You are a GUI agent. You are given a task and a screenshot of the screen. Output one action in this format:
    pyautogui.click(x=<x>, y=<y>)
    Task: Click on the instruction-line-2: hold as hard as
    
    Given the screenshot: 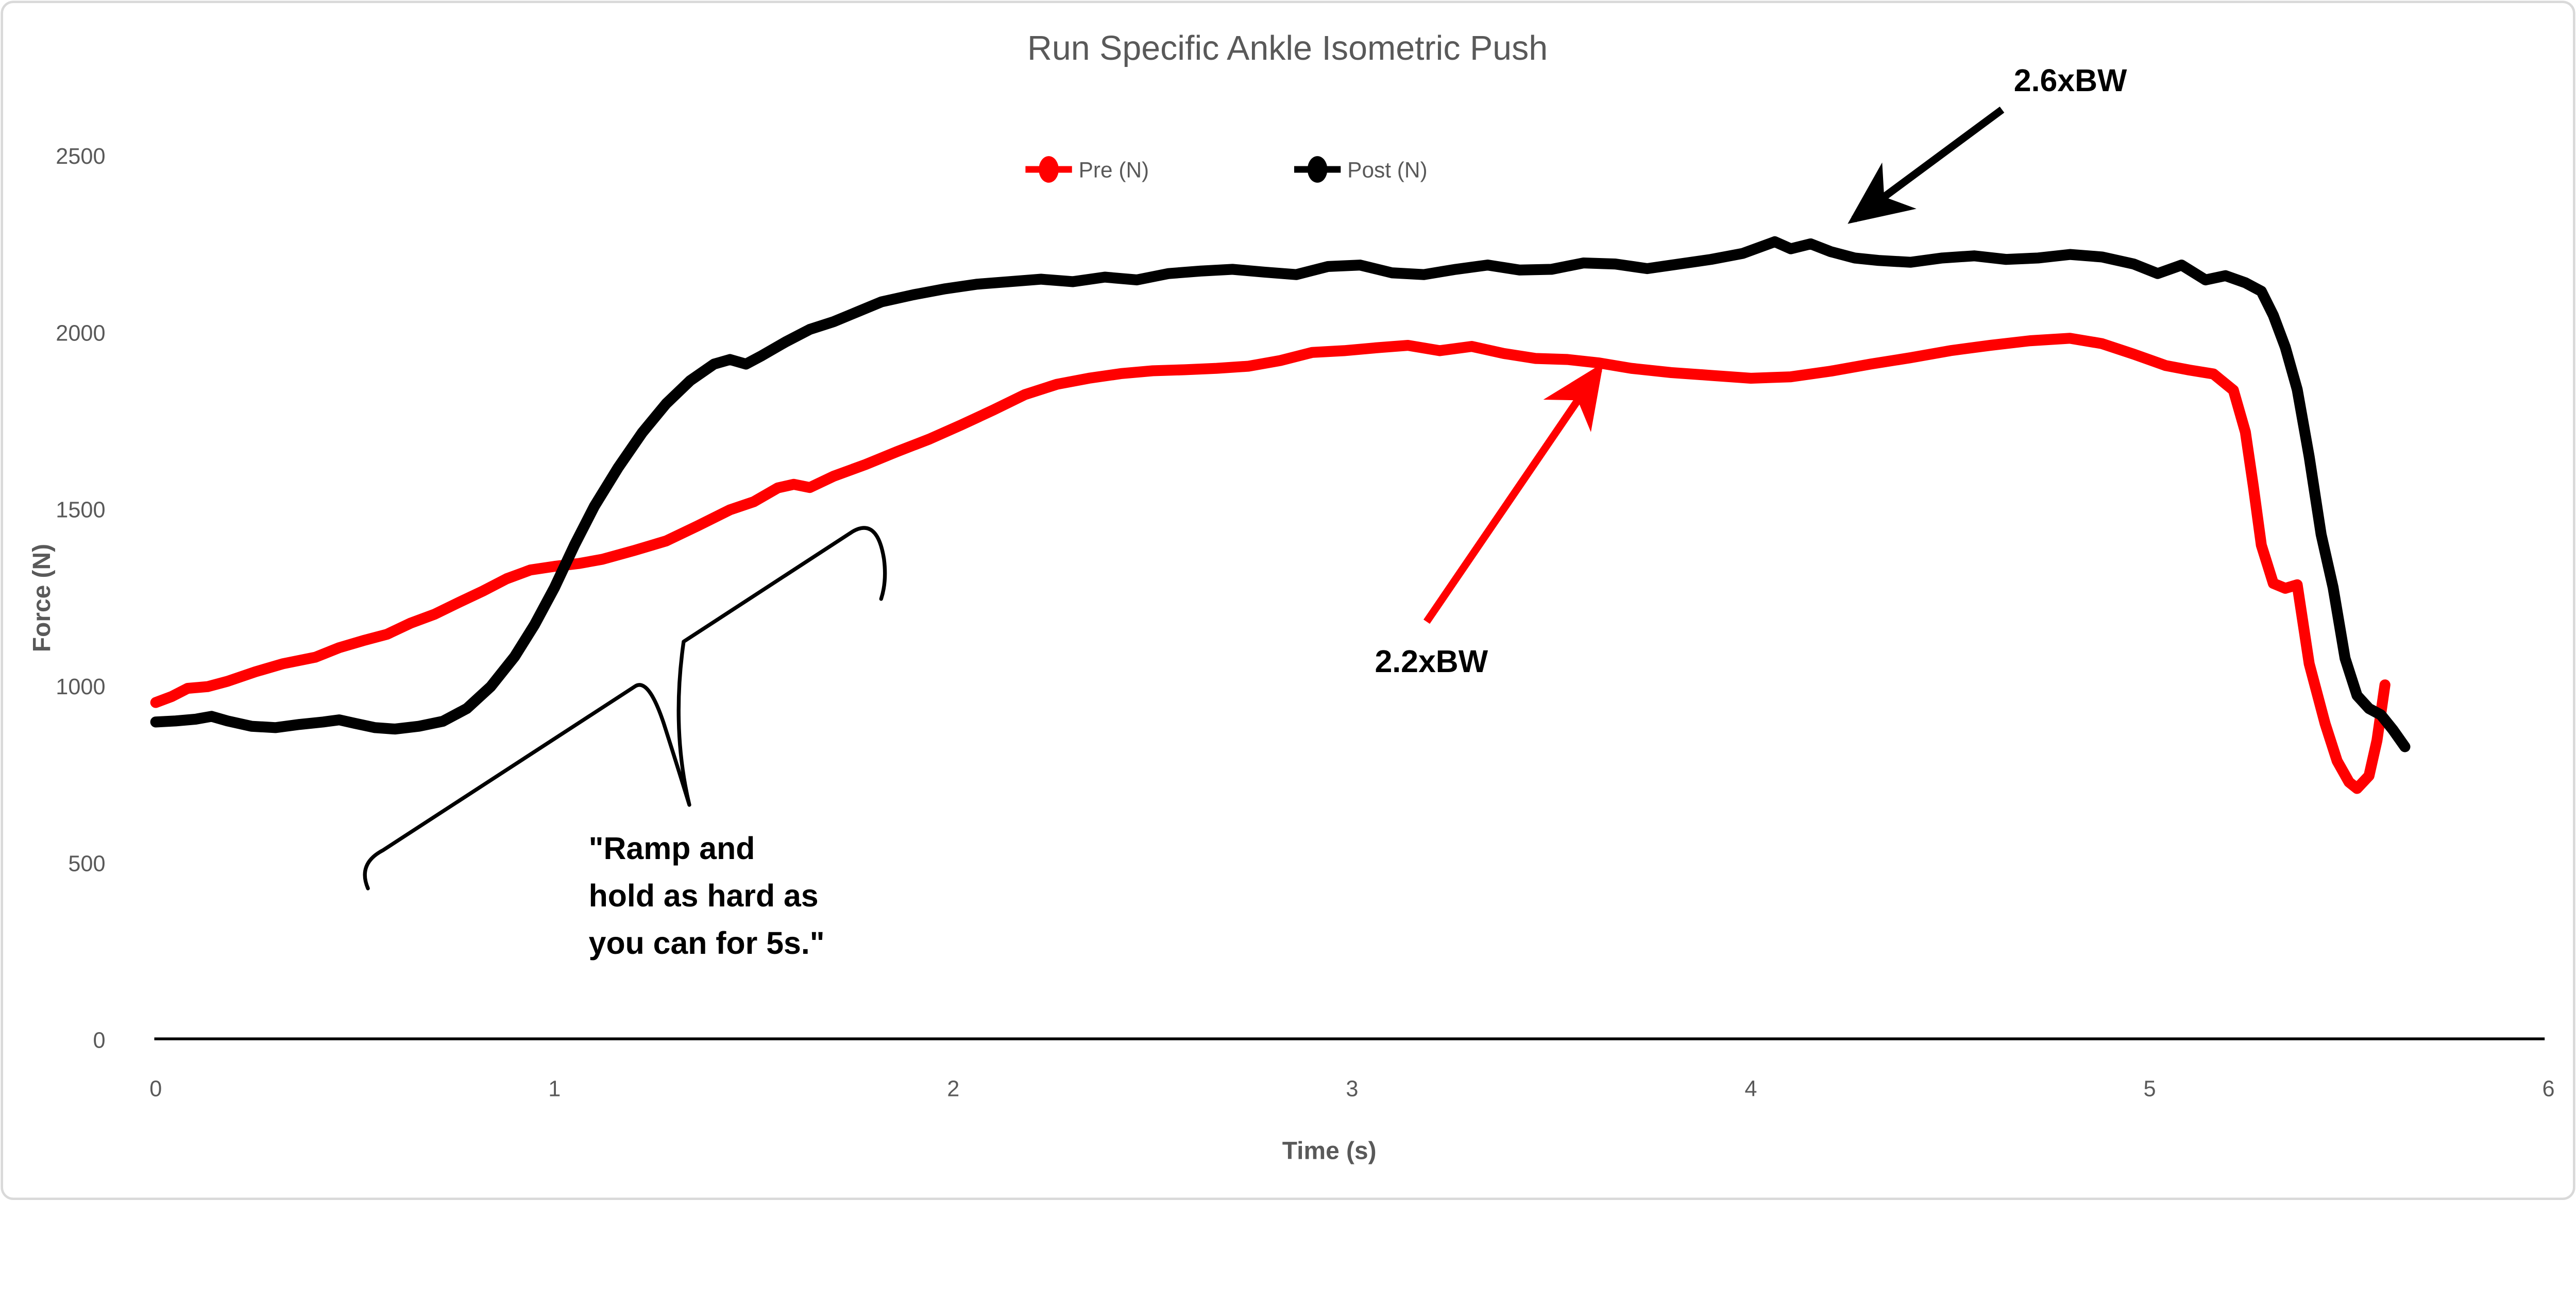 What is the action you would take?
    pyautogui.click(x=704, y=896)
    